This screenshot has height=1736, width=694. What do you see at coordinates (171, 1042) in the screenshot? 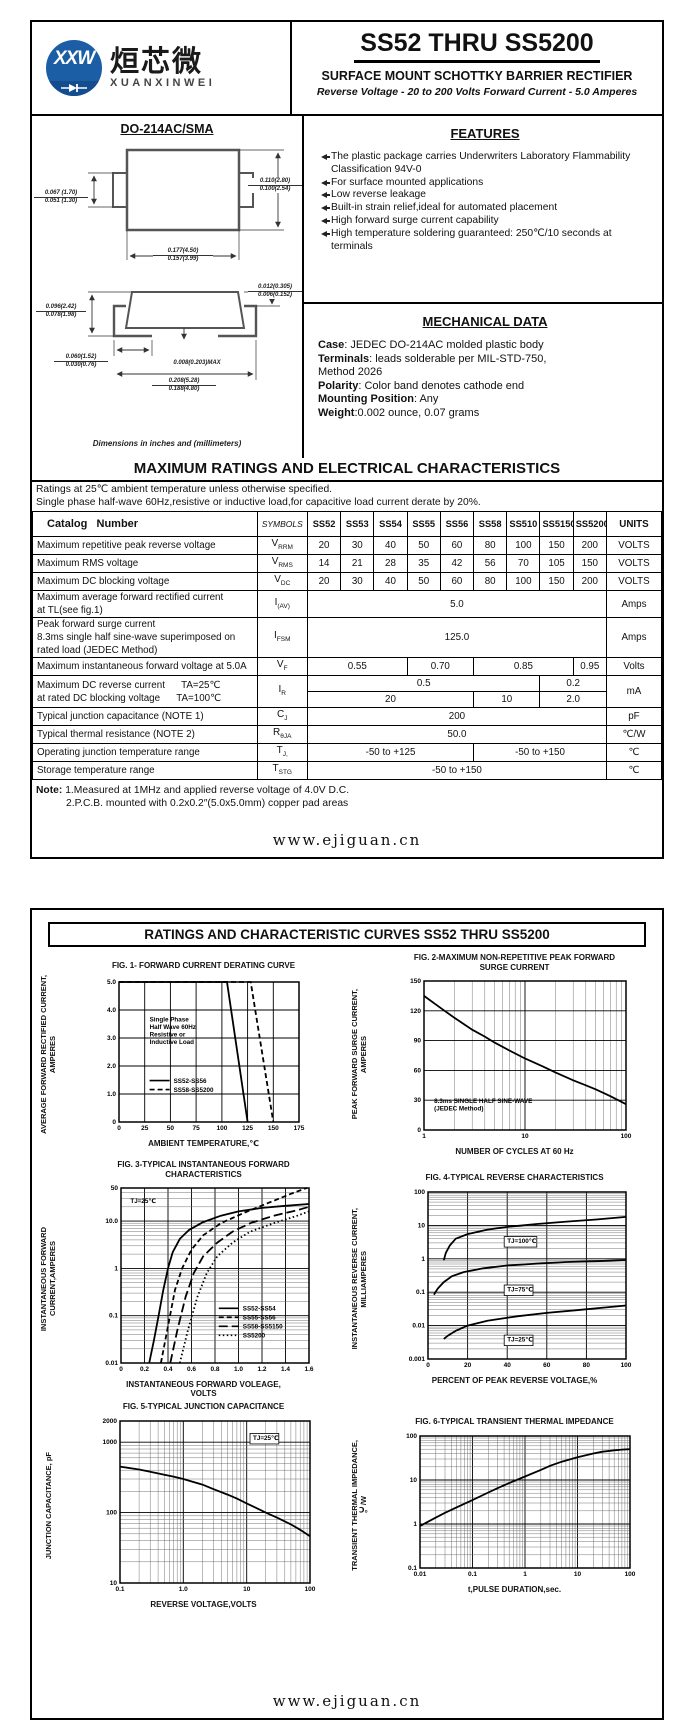
I see `svg-text: Inductive Load` at bounding box center [171, 1042].